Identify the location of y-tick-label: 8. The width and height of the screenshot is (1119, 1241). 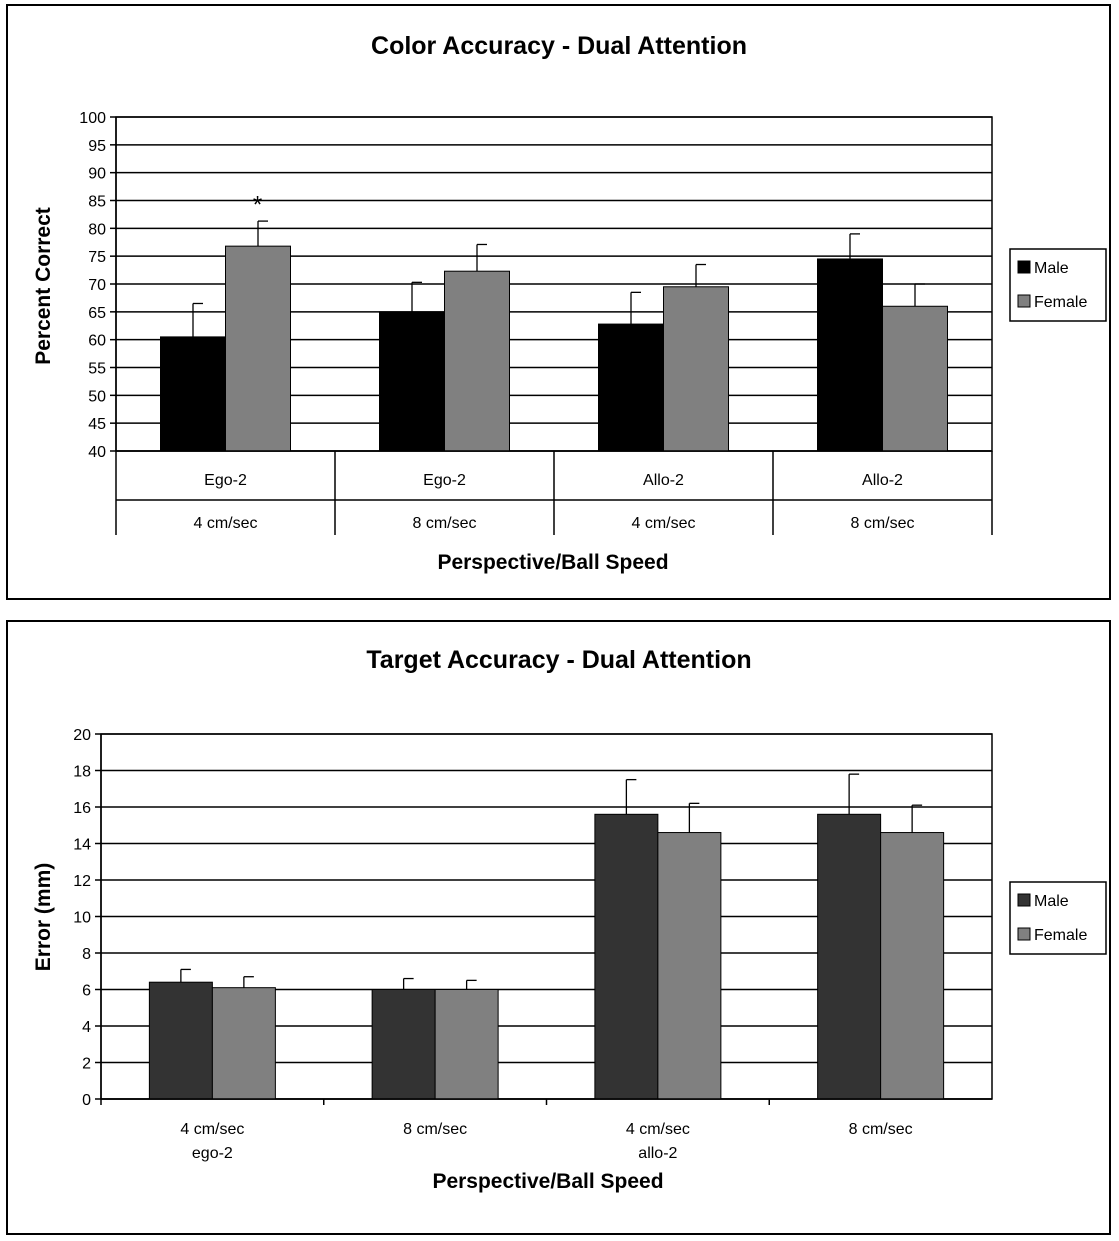
(86, 954).